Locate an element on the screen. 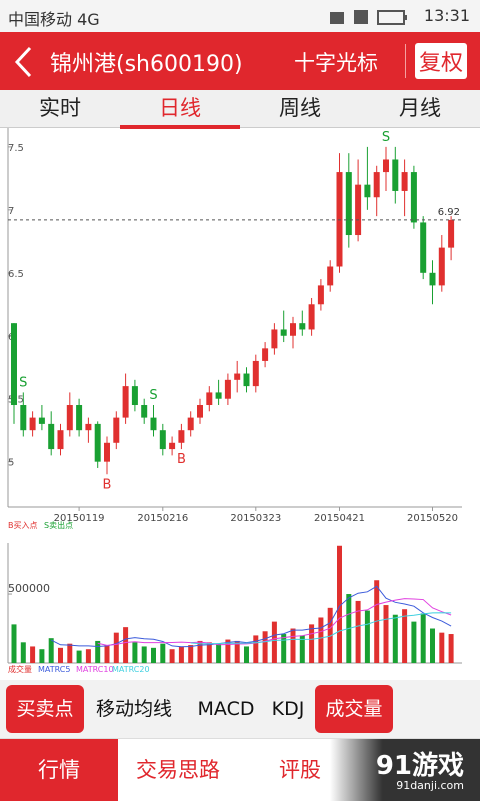 The image size is (480, 801). ma-line is located at coordinates (251, 616).